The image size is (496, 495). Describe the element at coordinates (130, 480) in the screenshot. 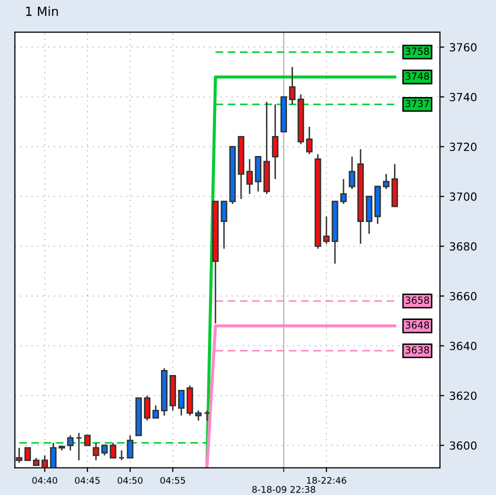

I see `x-tick-label: 04:50` at that location.